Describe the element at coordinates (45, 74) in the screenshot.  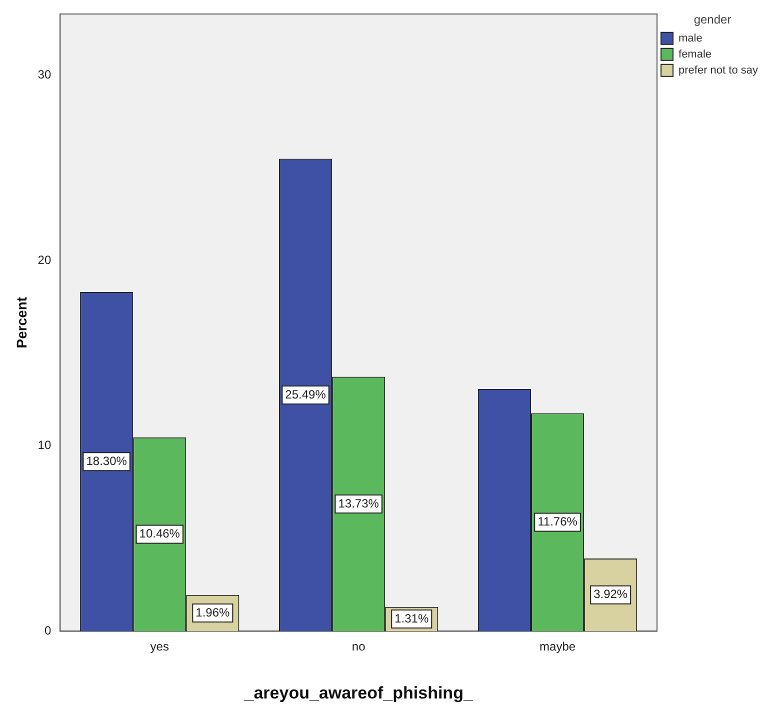
I see `y-tick-label: 30` at that location.